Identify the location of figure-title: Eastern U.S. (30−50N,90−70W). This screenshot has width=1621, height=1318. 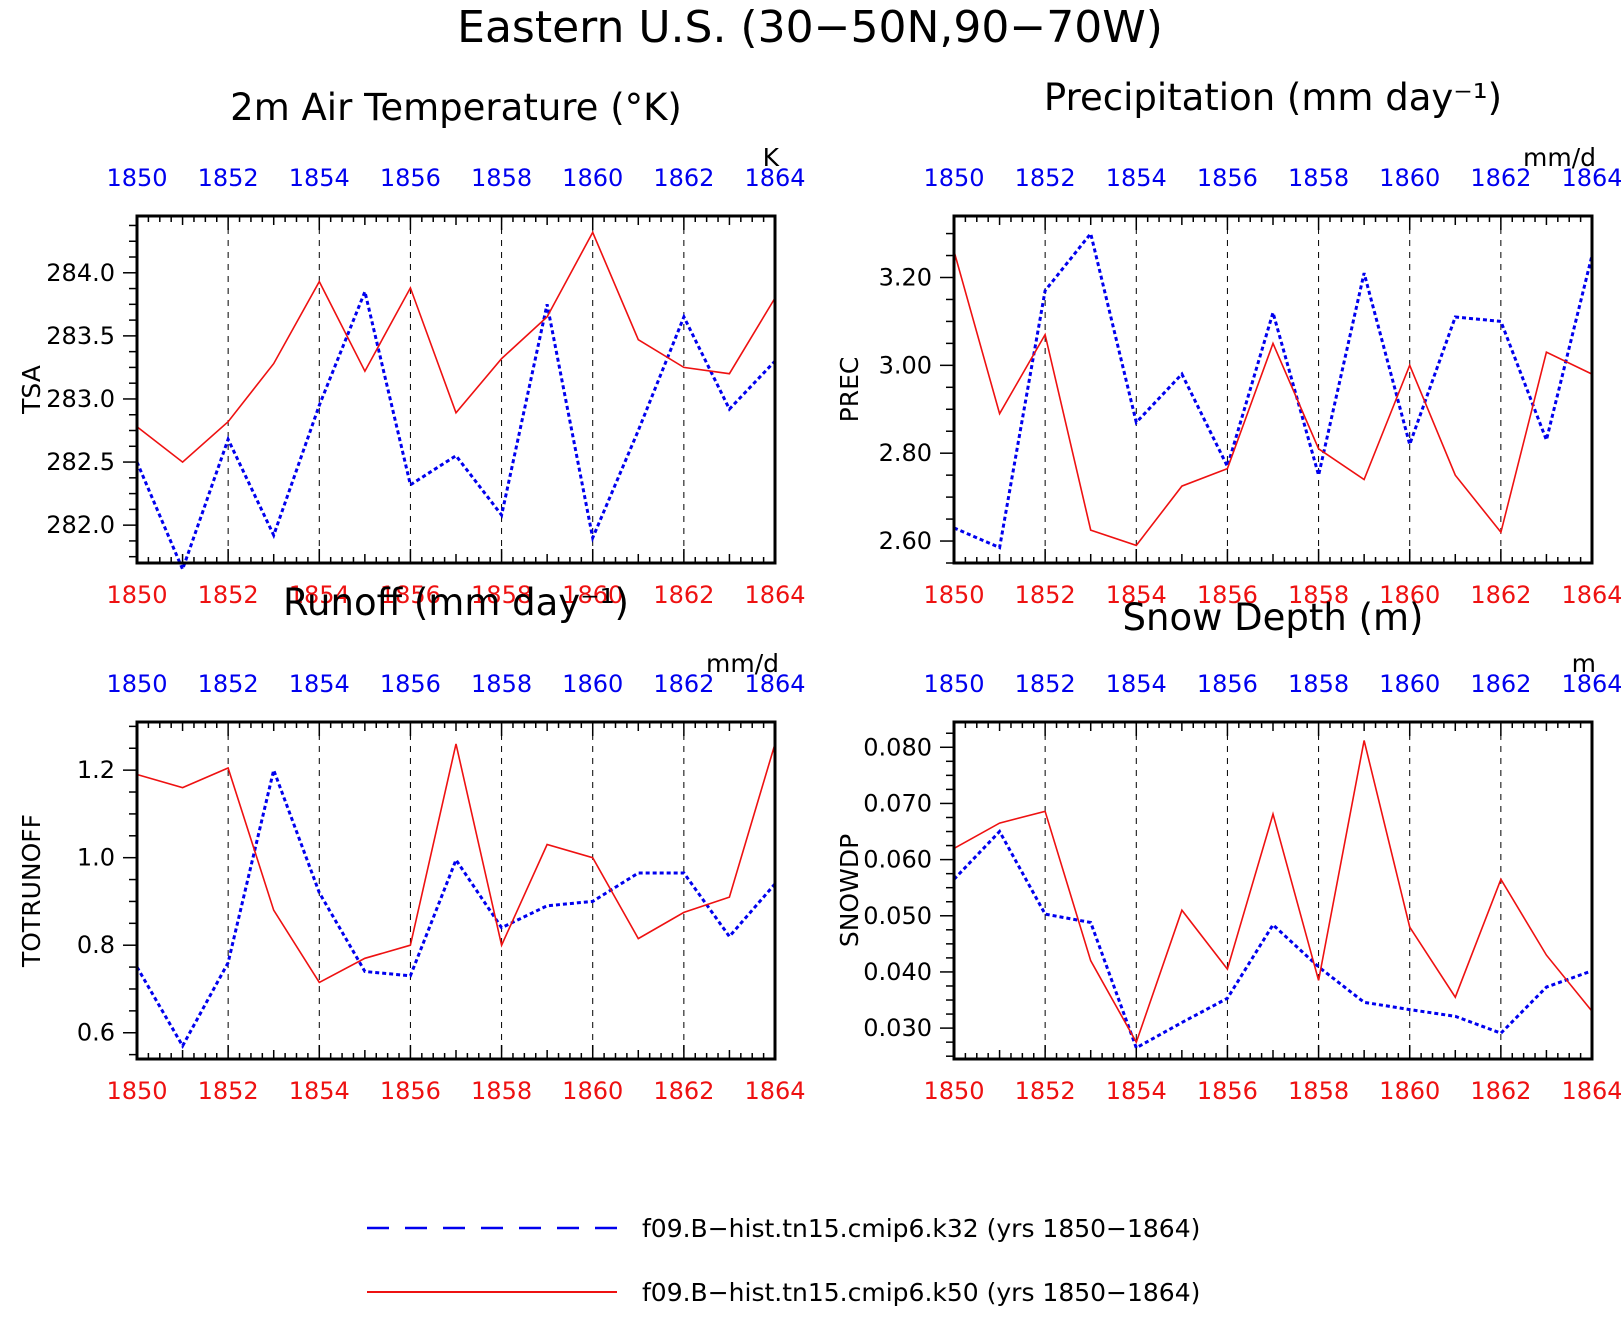
(810, 27).